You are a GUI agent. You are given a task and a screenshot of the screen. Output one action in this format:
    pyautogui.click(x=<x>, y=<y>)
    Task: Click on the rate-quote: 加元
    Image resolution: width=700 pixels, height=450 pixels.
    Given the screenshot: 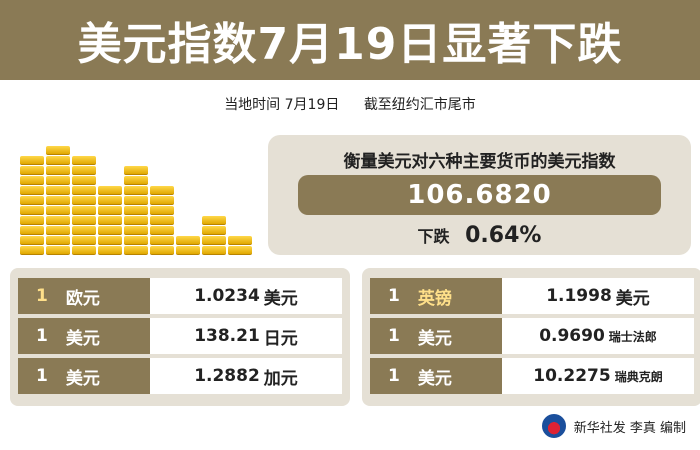 What is the action you would take?
    pyautogui.click(x=280, y=378)
    